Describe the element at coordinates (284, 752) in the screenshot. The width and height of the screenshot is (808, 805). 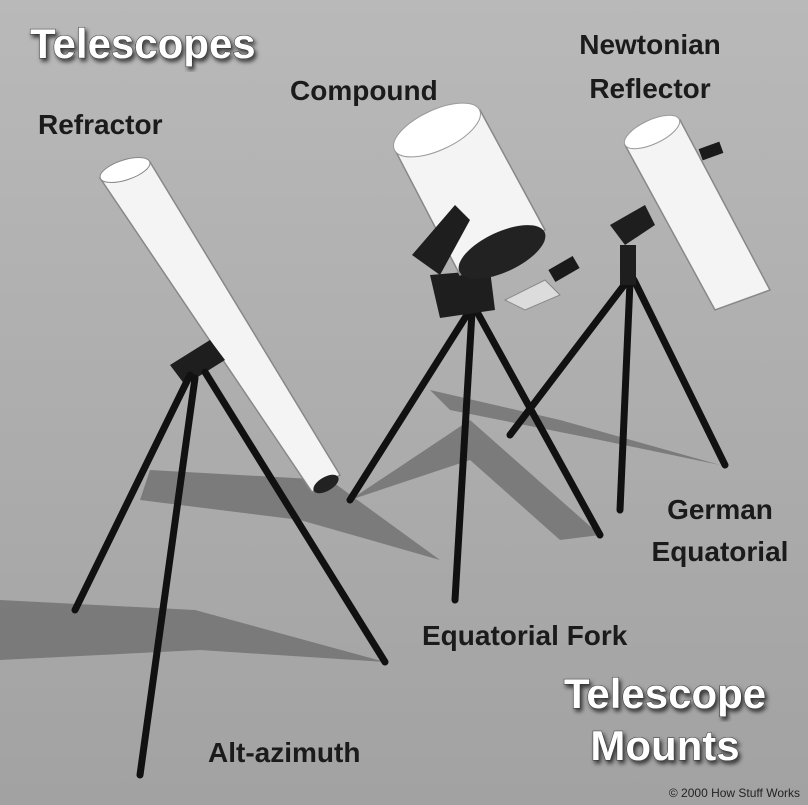
I see `mount-label: Alt-azimuth` at that location.